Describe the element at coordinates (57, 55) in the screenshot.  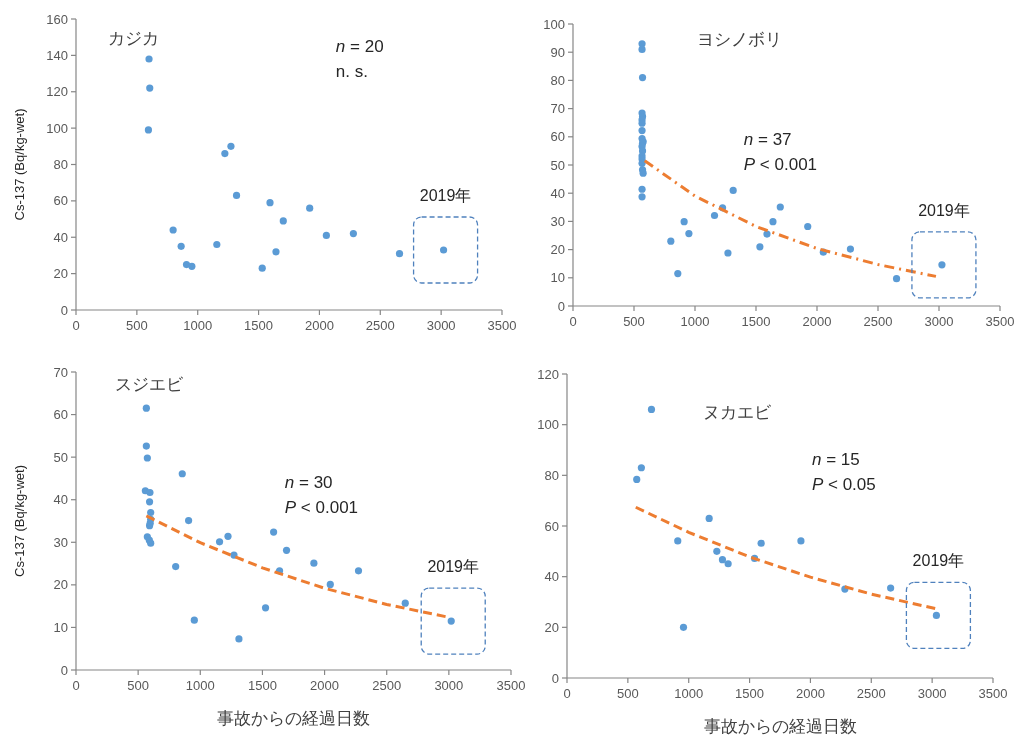
I see `y-tick-label: 140` at that location.